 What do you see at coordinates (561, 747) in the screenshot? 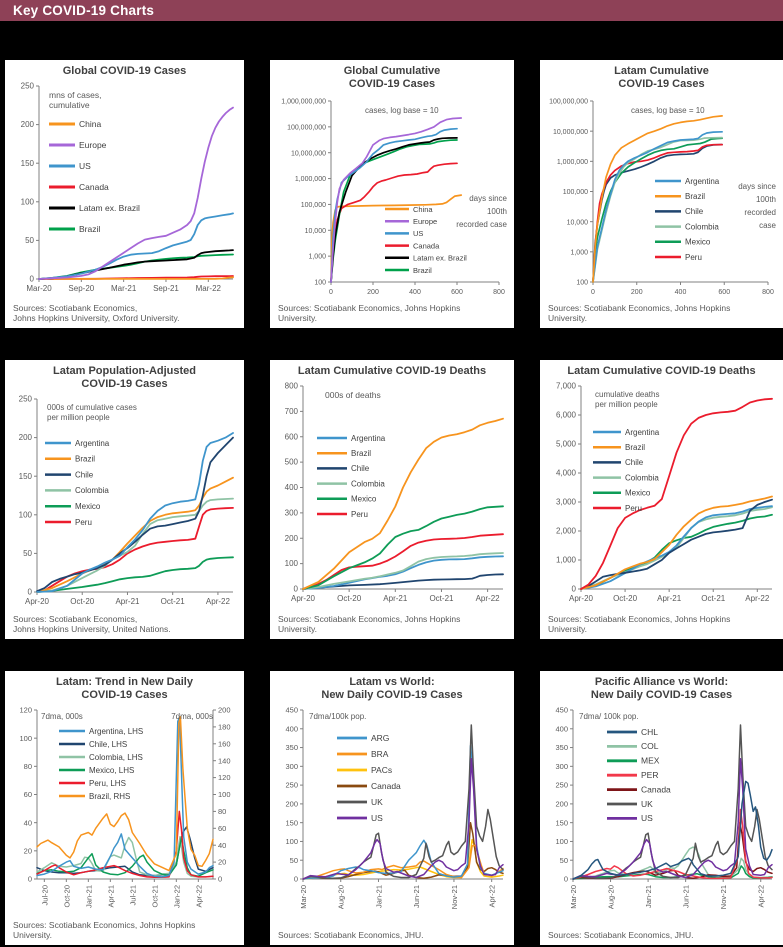
I see `svg-text: 350` at bounding box center [561, 747].